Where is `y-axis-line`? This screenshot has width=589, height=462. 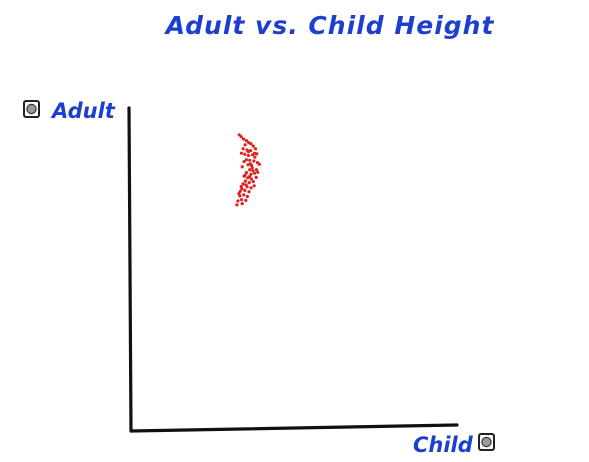 y-axis-line is located at coordinates (130, 269).